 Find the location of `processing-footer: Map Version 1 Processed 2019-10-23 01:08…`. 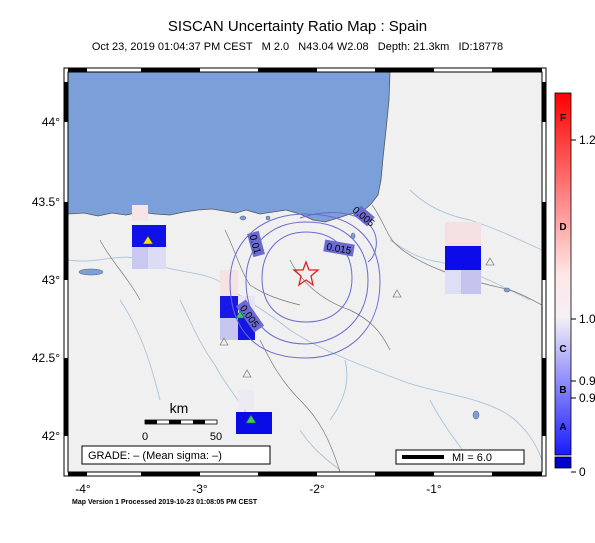

processing-footer: Map Version 1 Processed 2019-10-23 01:08… is located at coordinates (165, 502).